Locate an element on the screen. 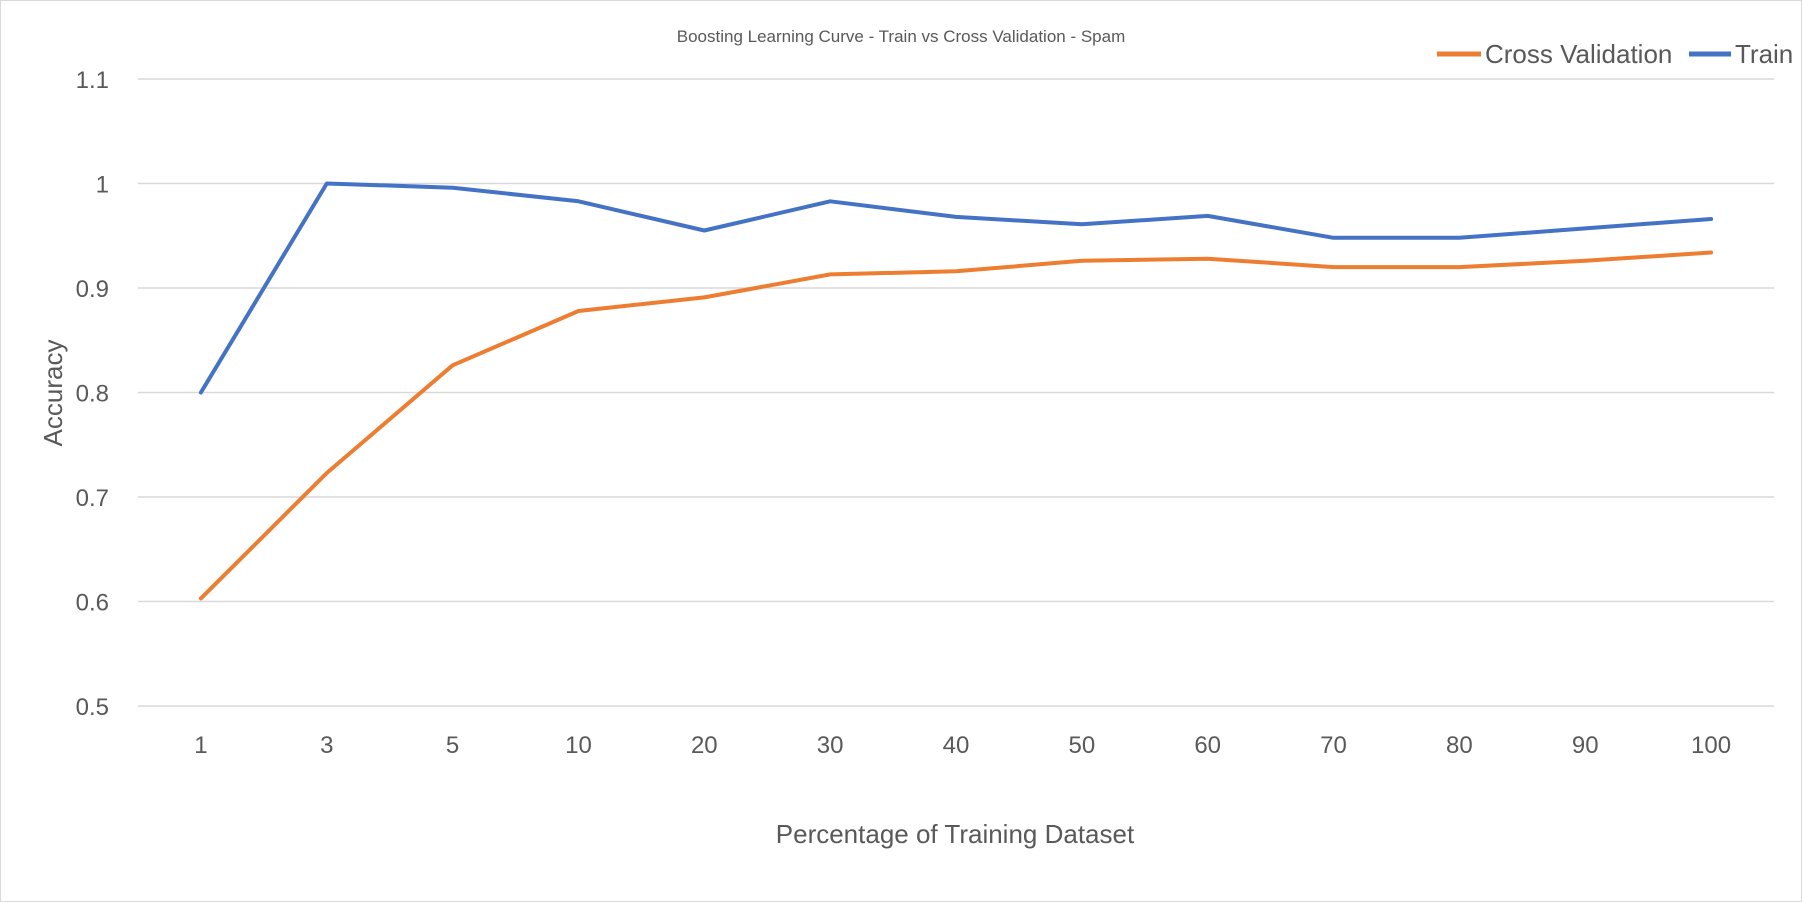 This screenshot has height=902, width=1802. y-tick-label: 1 is located at coordinates (102, 185).